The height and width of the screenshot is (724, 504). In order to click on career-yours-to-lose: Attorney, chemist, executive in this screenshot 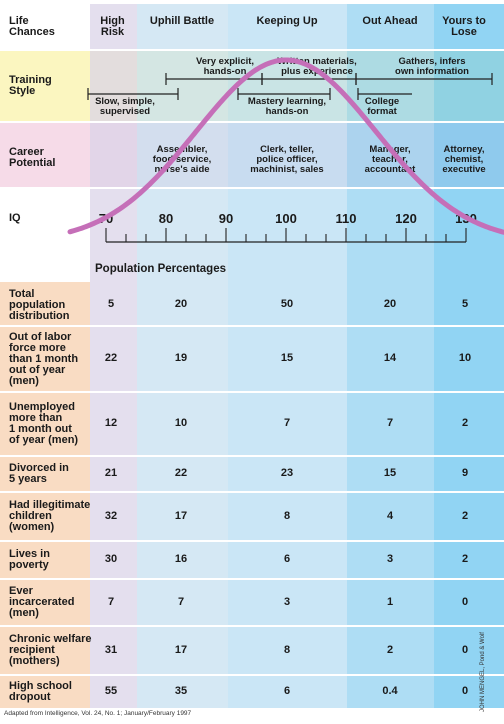, I will do `click(464, 159)`.